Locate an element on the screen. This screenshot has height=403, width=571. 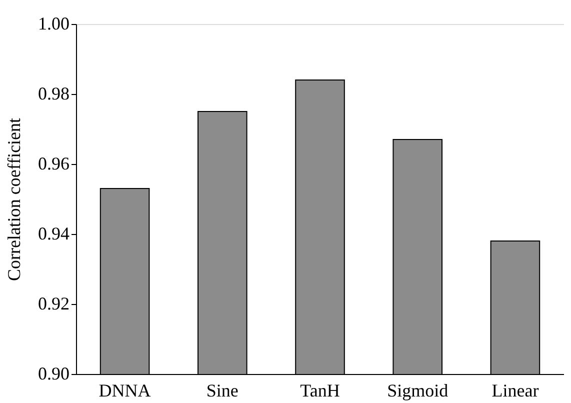
x-tick-label: Linear is located at coordinates (515, 390).